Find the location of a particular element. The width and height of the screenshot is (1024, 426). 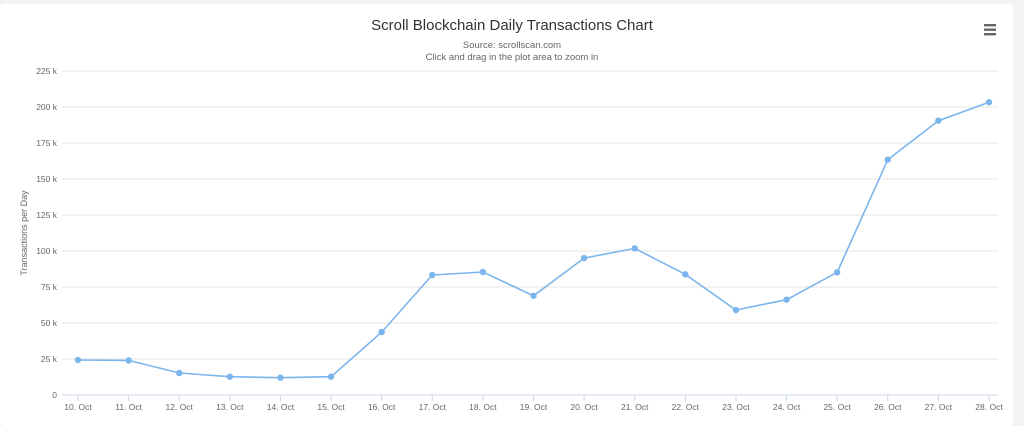

x-tick-label: 27. Oct is located at coordinates (939, 407).